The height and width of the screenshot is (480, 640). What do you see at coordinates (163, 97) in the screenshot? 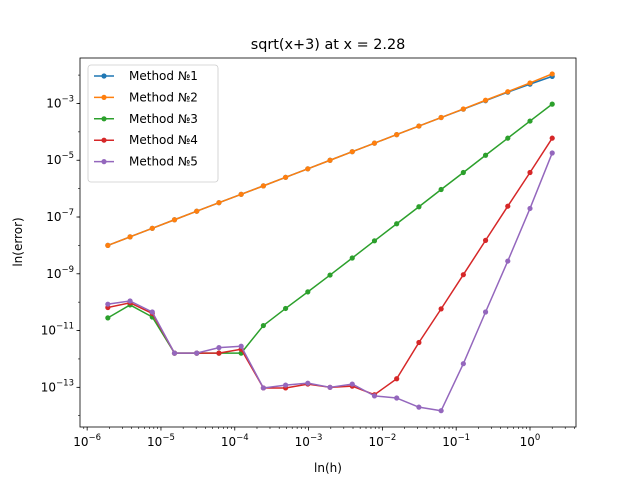
I see `legend-label: Method №2` at bounding box center [163, 97].